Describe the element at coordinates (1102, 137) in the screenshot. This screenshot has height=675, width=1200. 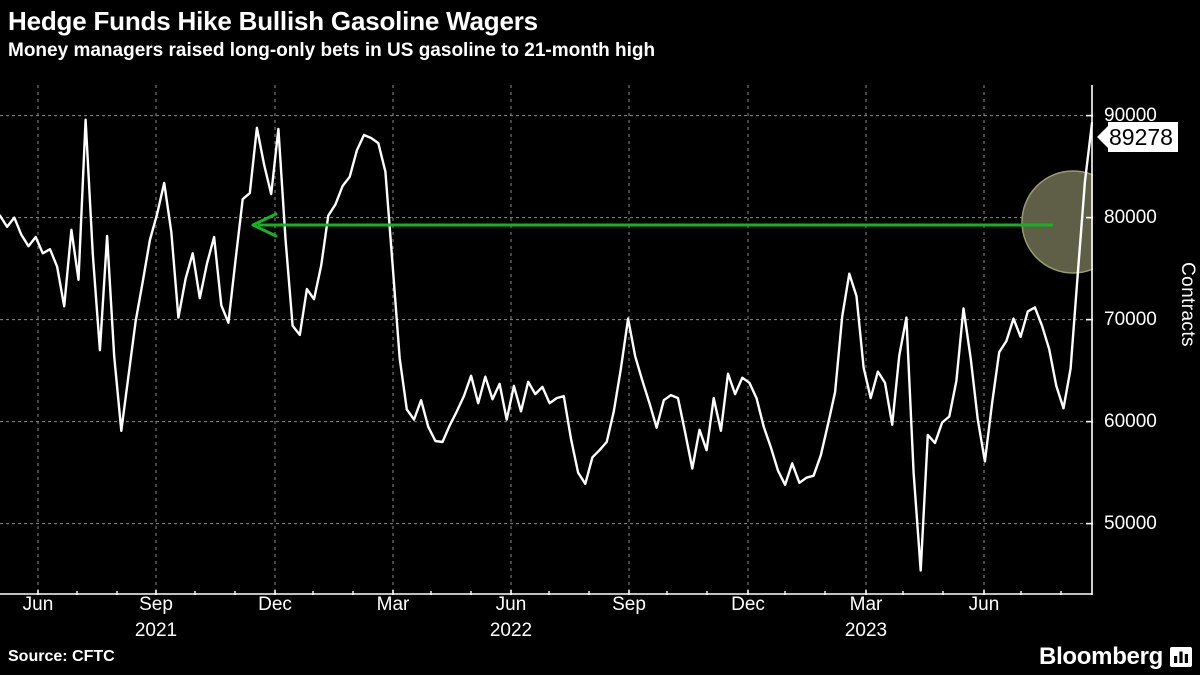
I see `callout-arrow-icon` at that location.